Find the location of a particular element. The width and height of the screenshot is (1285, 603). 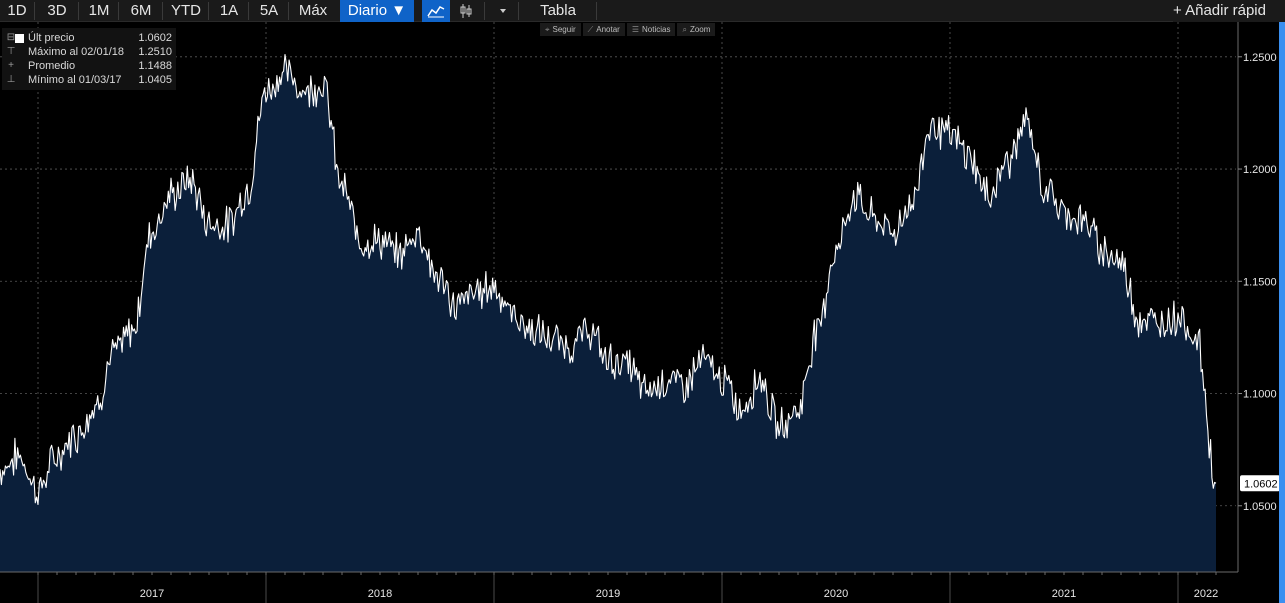

annotate-button: ⟋ Anotar is located at coordinates (603, 29).